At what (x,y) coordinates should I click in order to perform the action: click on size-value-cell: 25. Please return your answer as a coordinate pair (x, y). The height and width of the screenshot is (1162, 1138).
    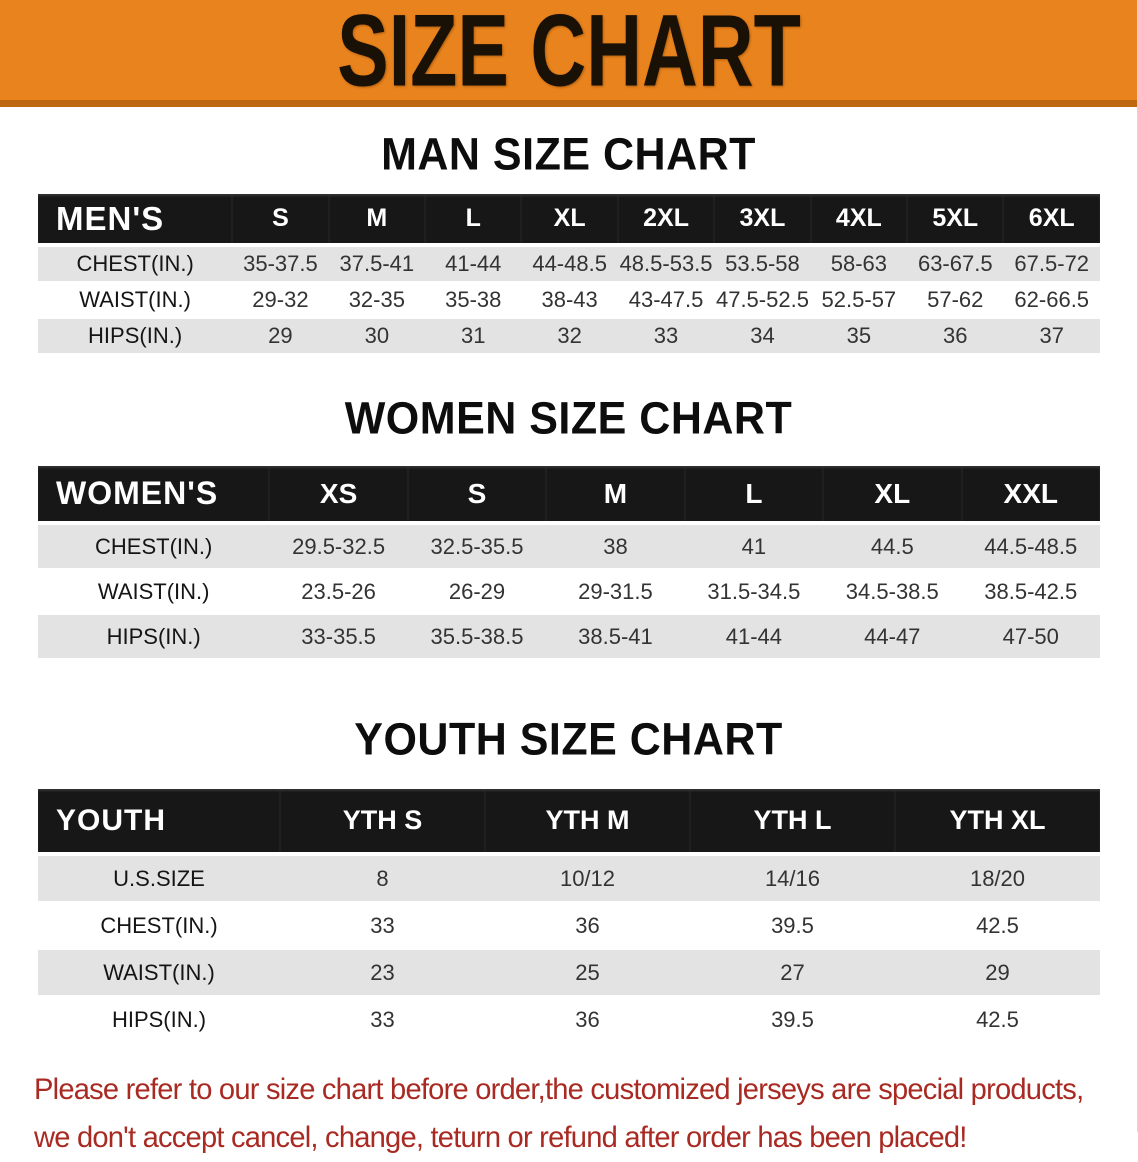
    Looking at the image, I should click on (587, 972).